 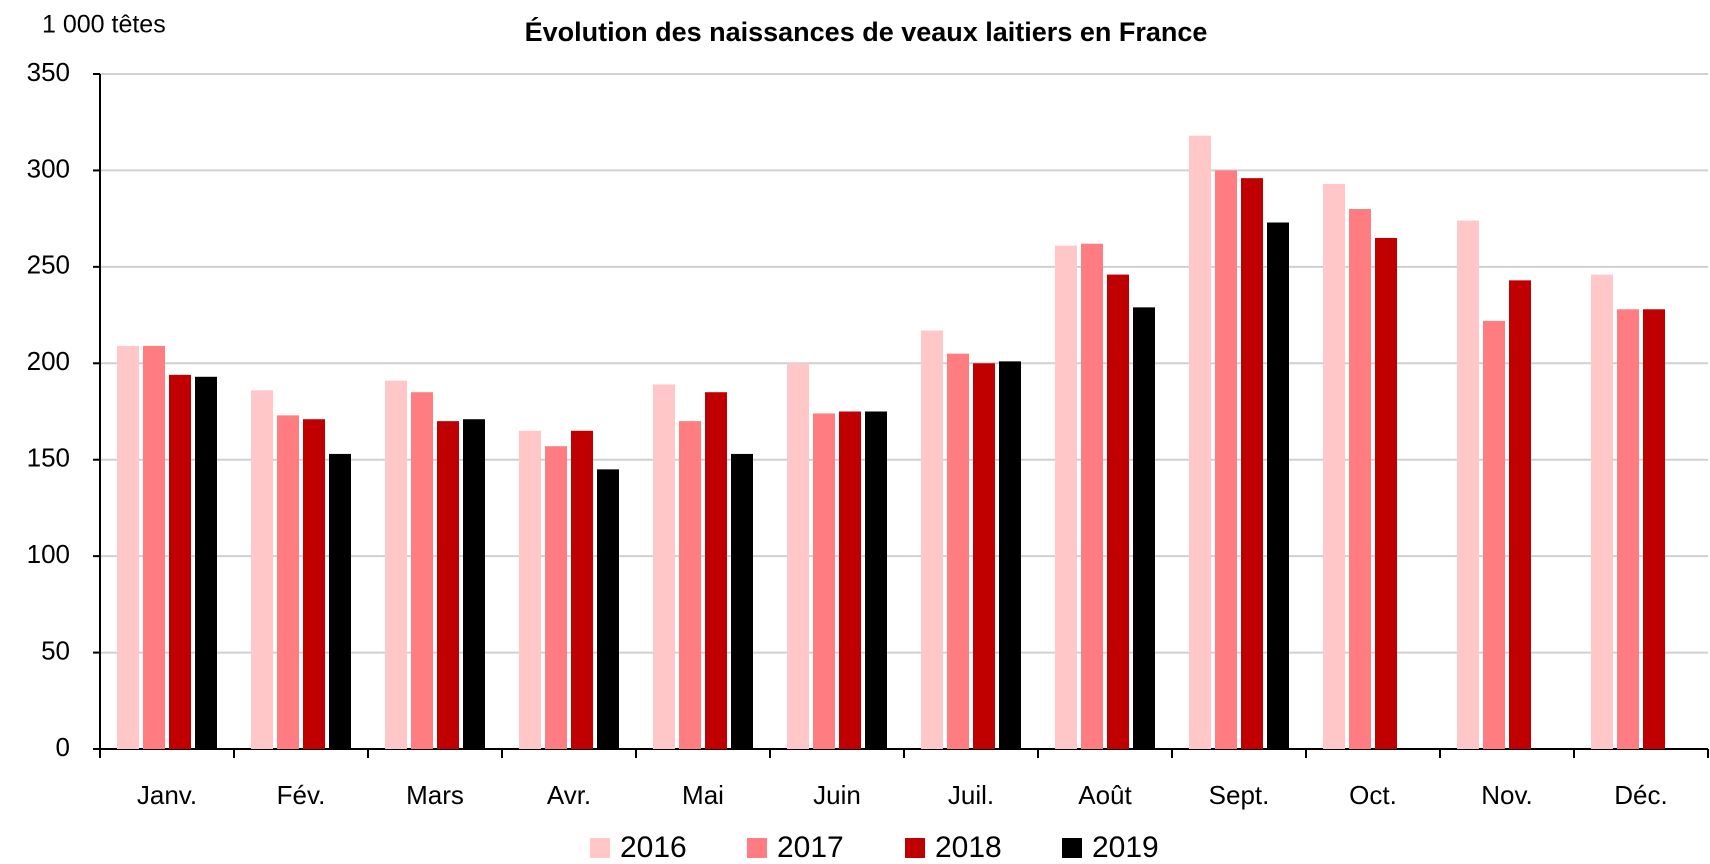 I want to click on y-tick-label: 200, so click(x=48, y=361).